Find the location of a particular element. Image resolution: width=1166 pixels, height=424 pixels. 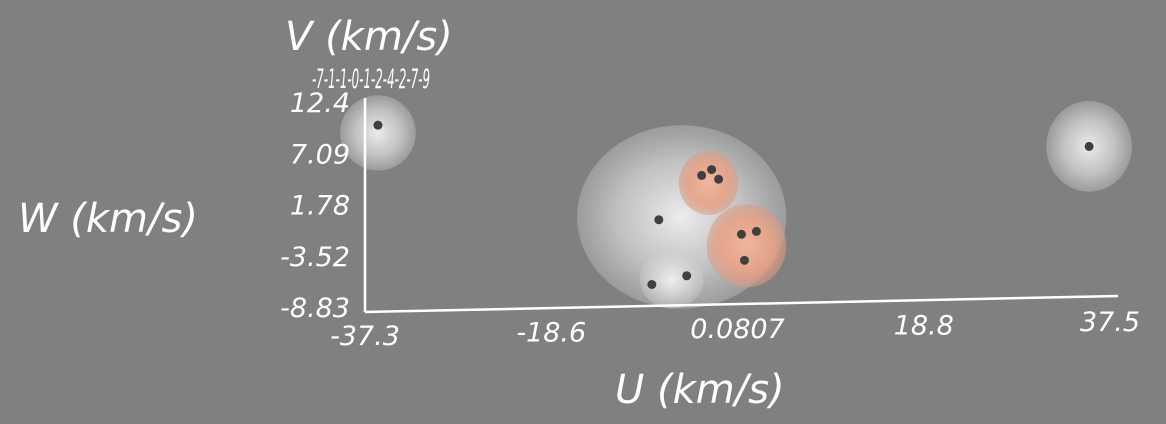

u-axis-line is located at coordinates (741, 304).